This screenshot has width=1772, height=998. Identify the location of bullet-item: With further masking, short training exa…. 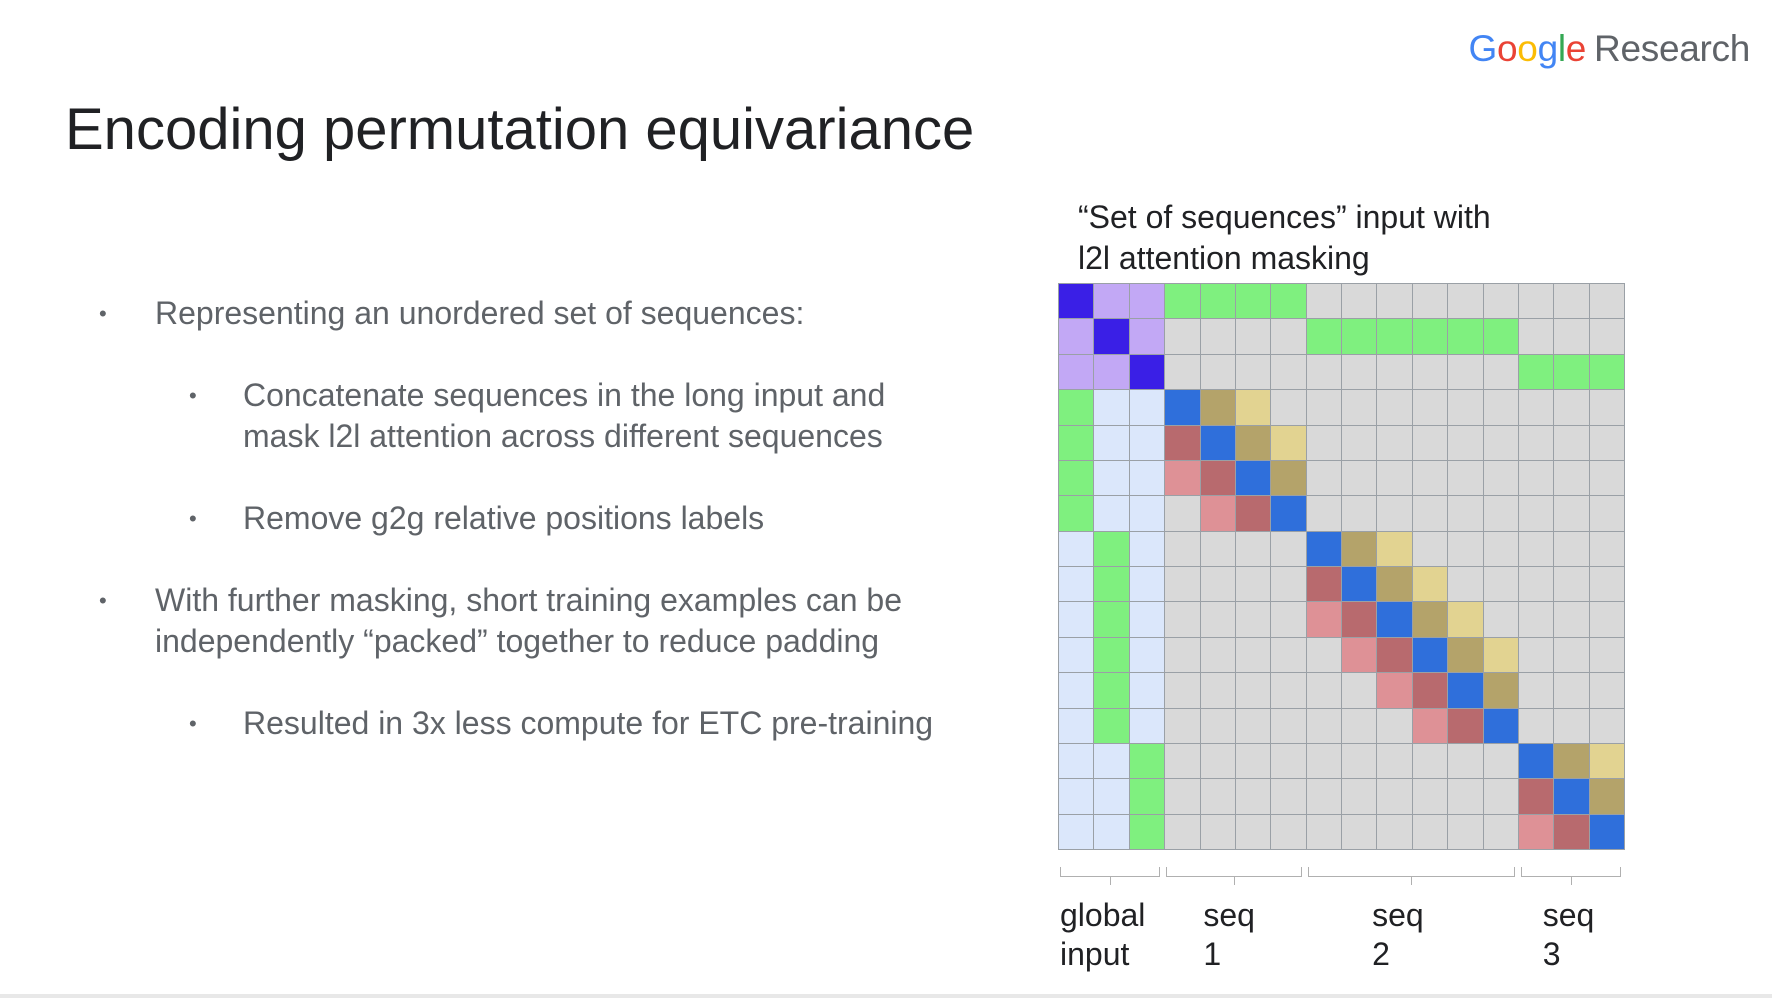
(528, 621).